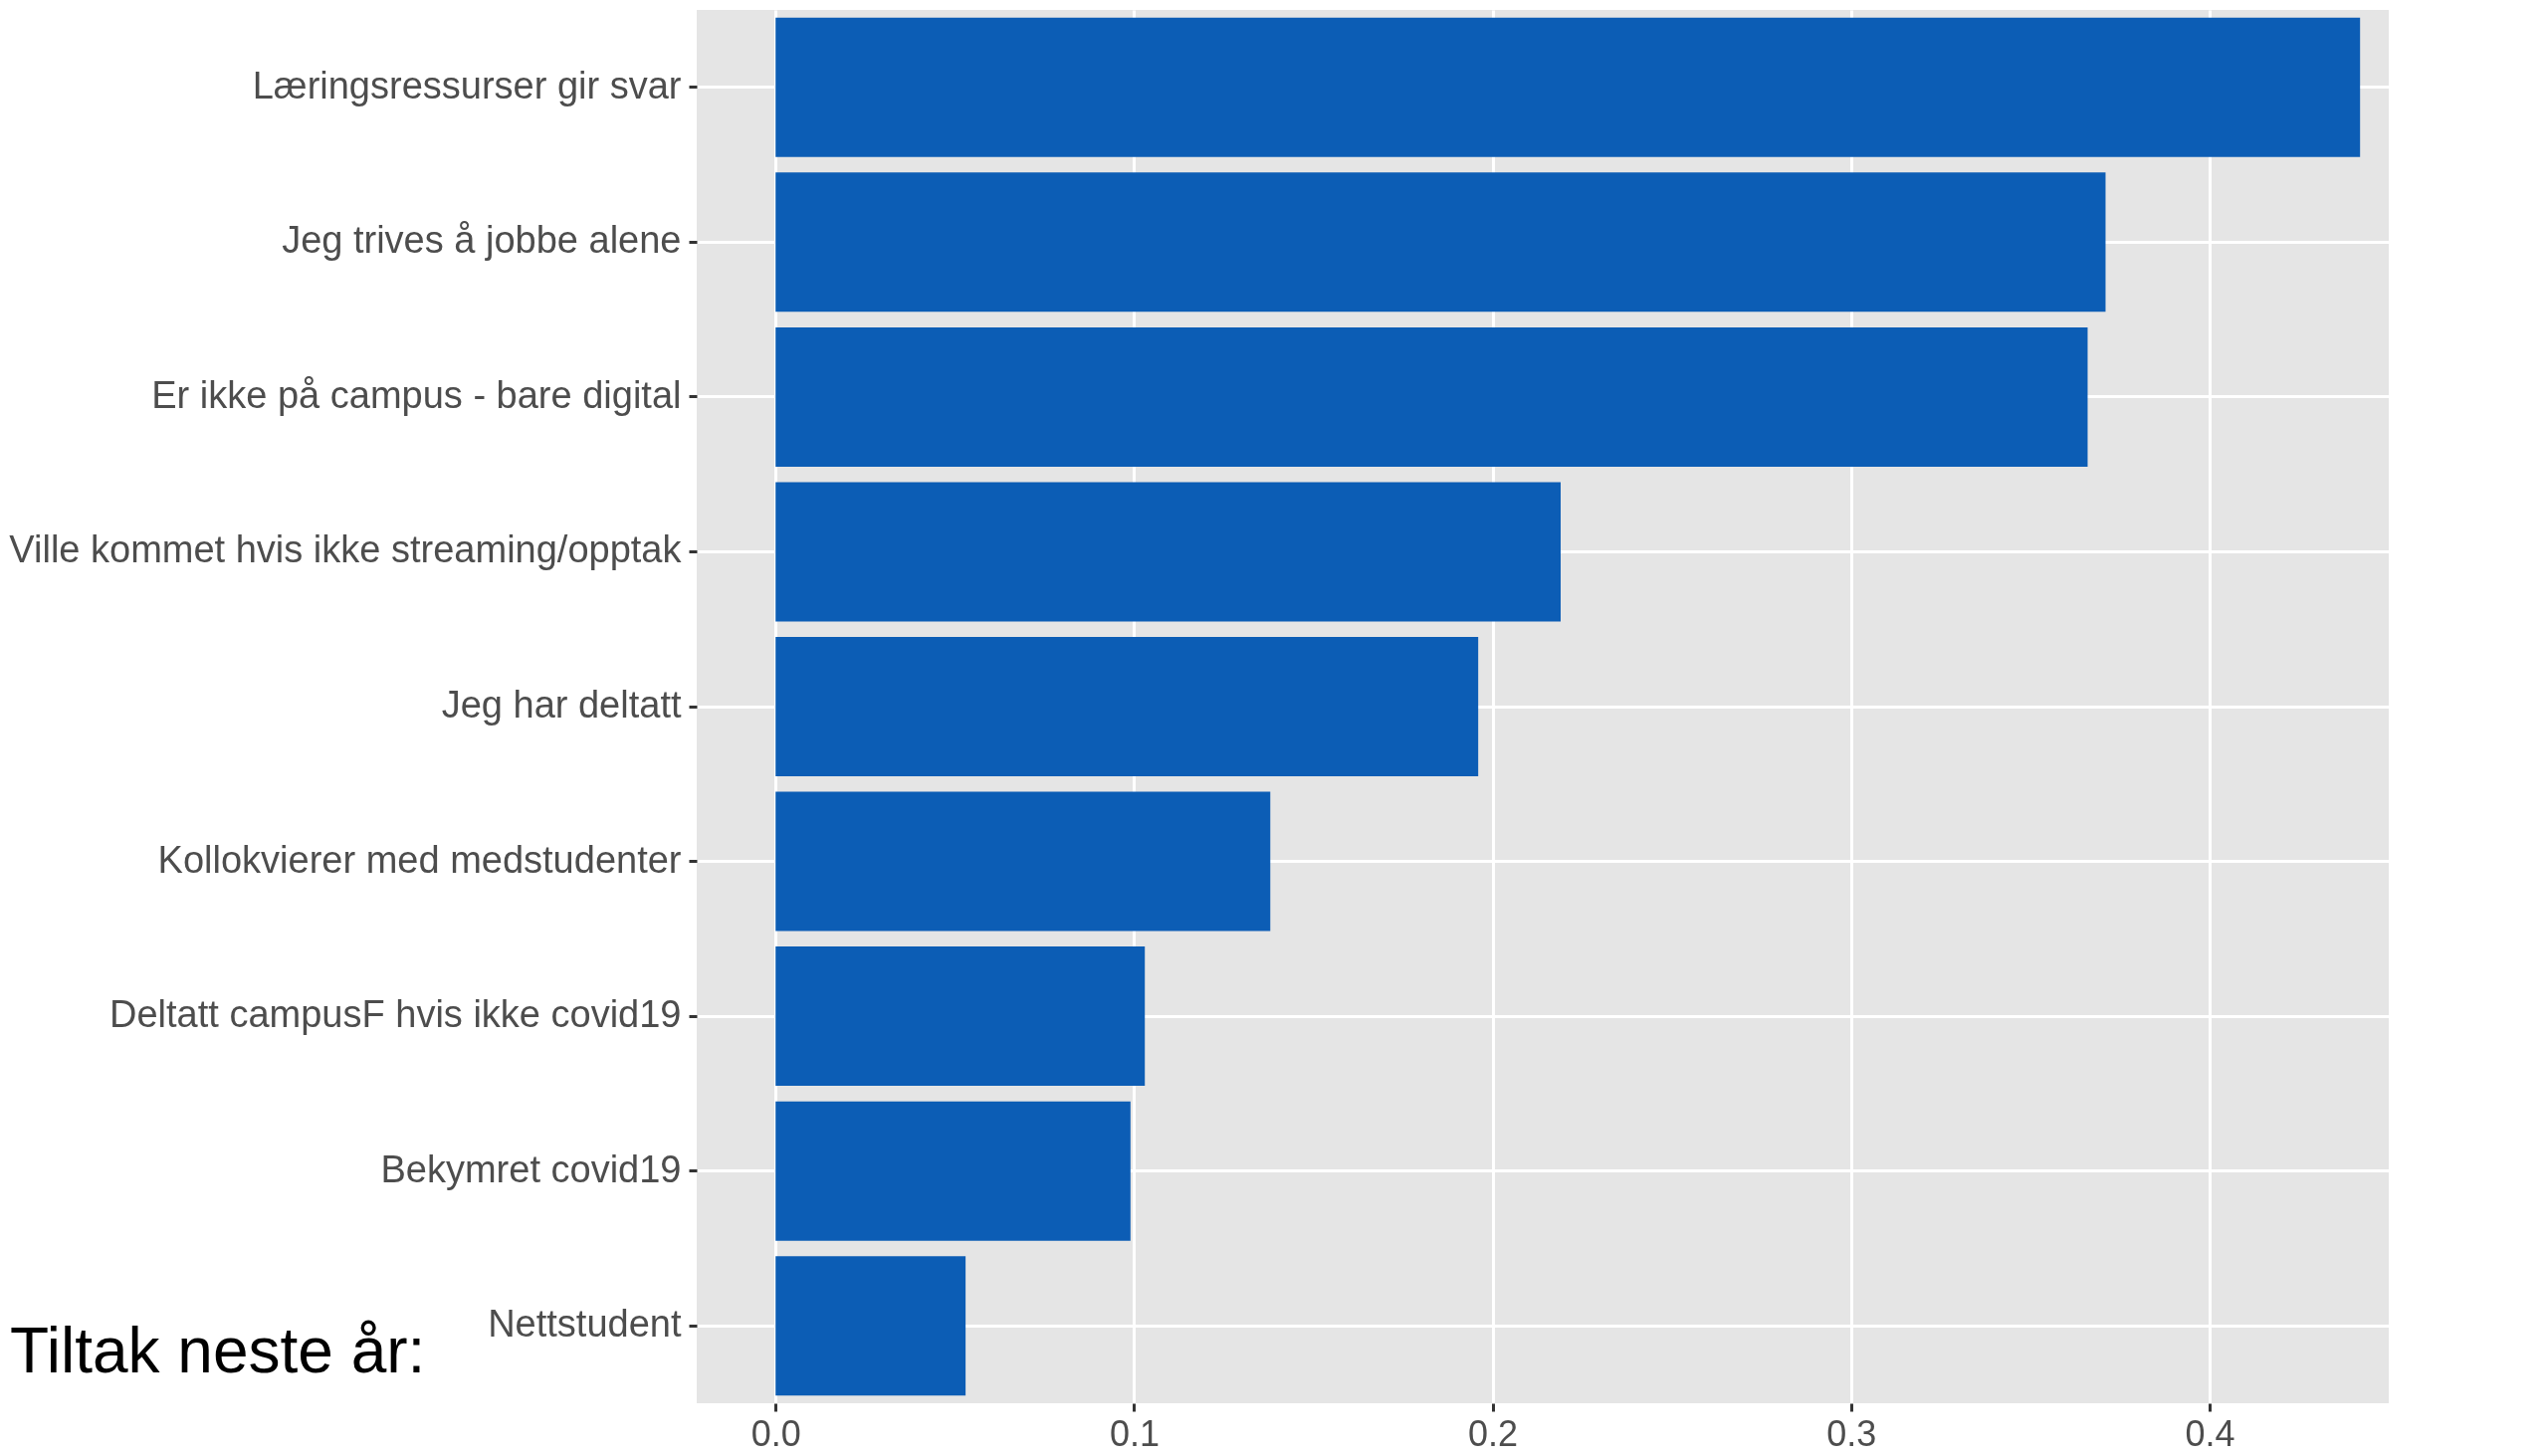 The image size is (2547, 1456). Describe the element at coordinates (775, 1433) in the screenshot. I see `x-tick-label: 0.0` at that location.